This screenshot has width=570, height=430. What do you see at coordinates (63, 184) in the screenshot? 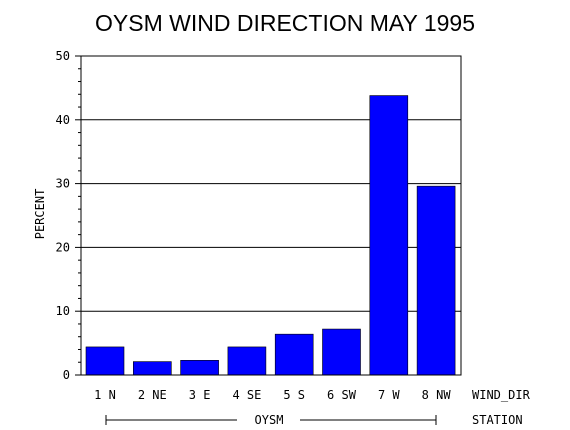
I see `y-tick-label: 30` at bounding box center [63, 184].